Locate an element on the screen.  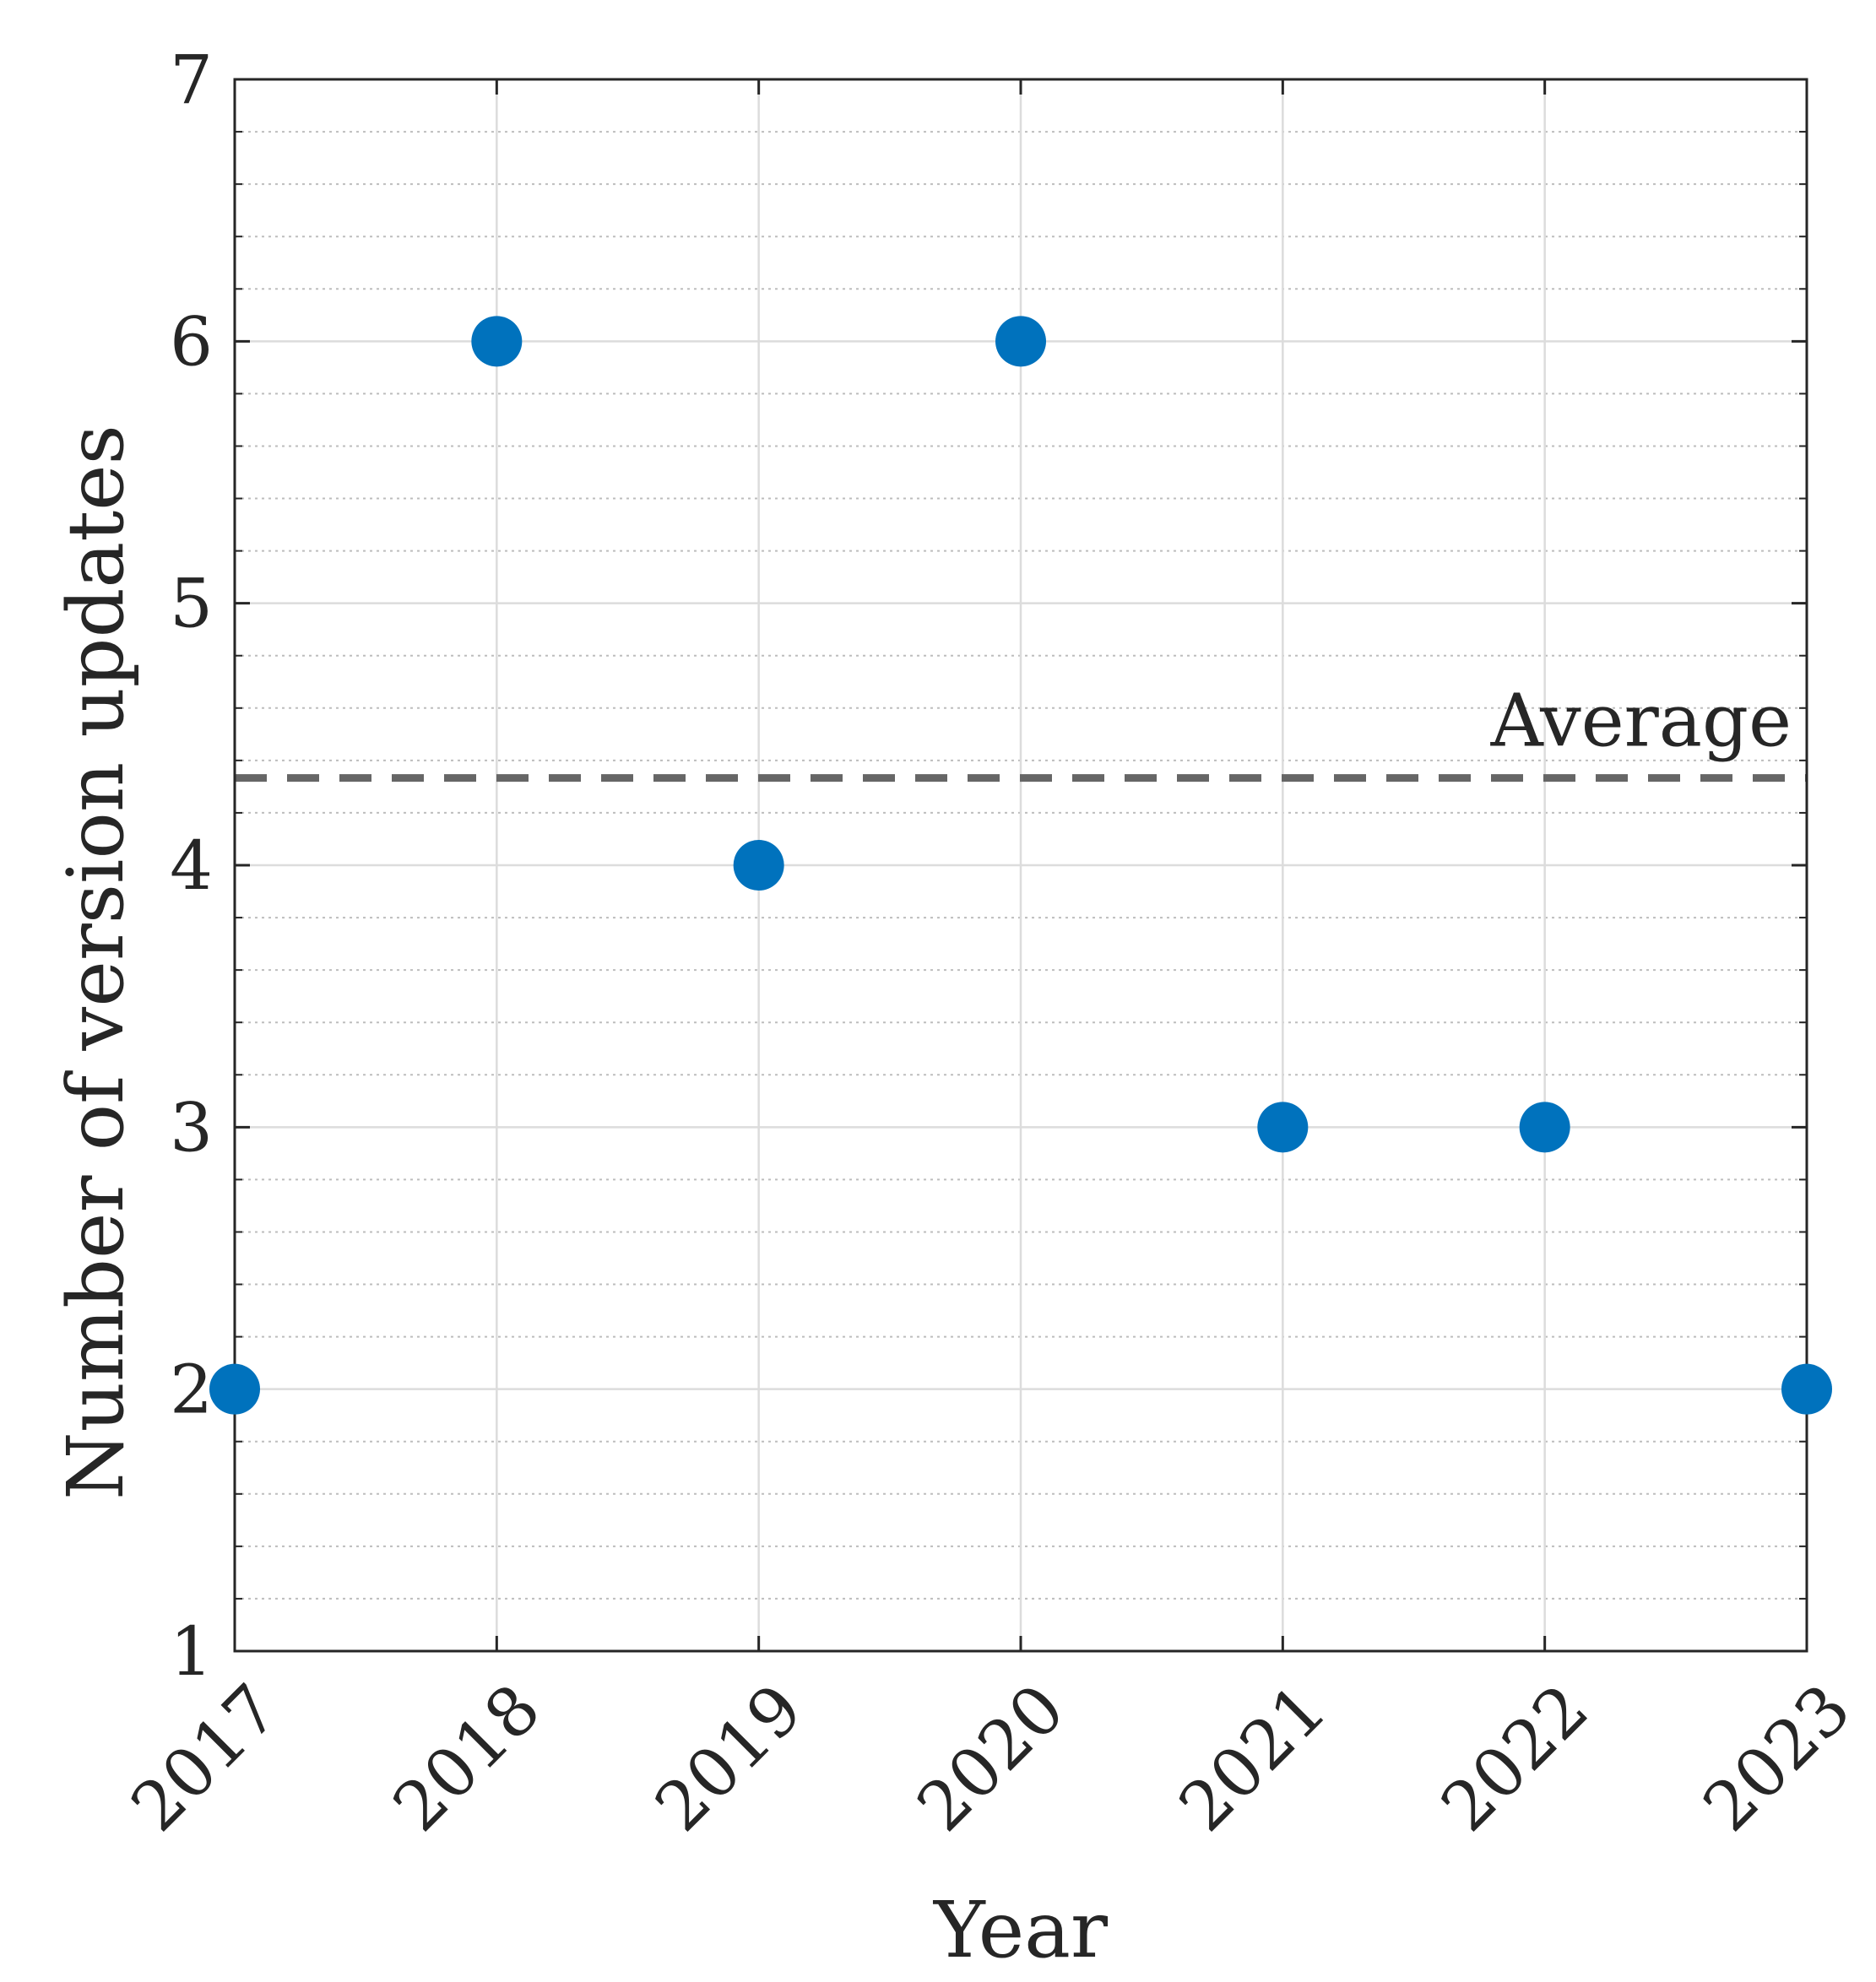
x-tick-label-2021: 2021 is located at coordinates (1253, 1758).